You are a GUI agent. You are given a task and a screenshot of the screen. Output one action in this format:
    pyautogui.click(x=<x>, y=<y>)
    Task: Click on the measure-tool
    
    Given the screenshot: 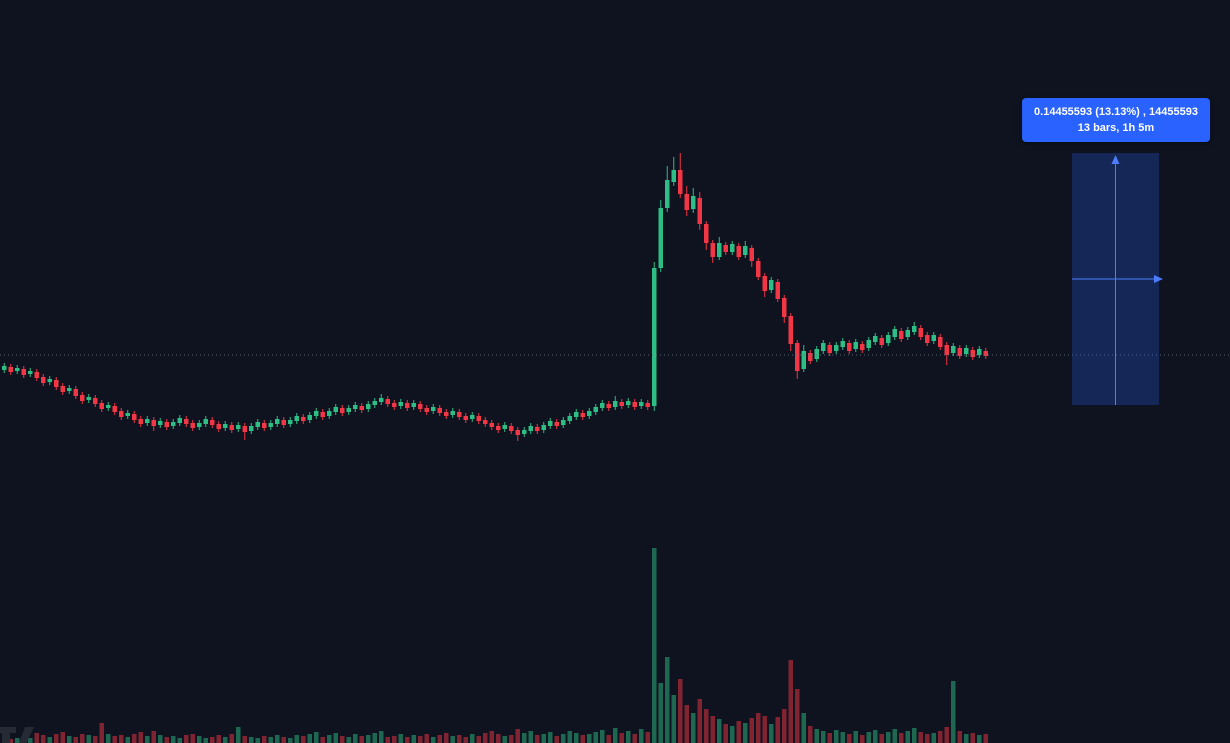 What is the action you would take?
    pyautogui.click(x=1117, y=279)
    